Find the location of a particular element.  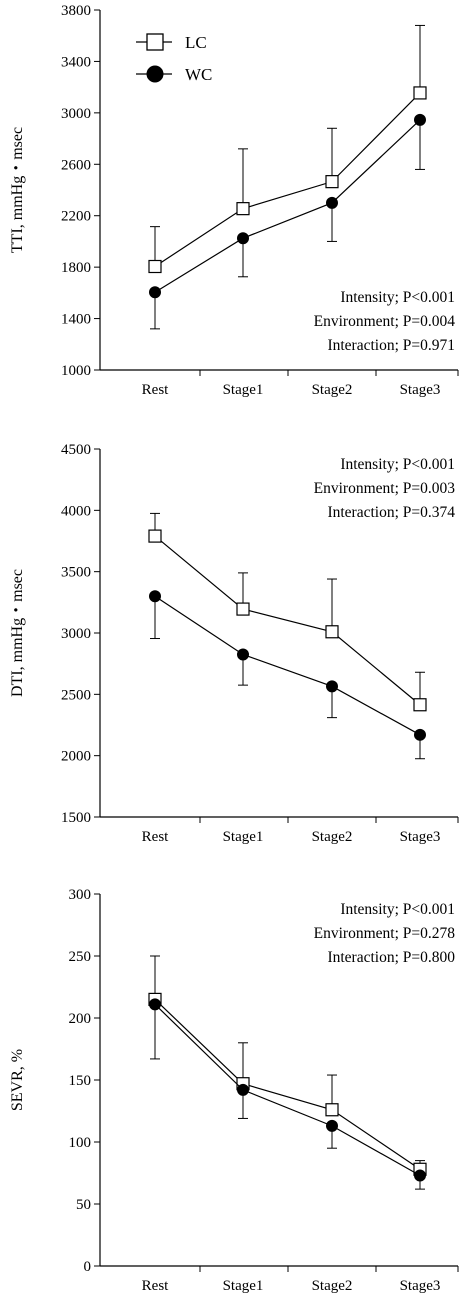

y-tick-label: 4500 is located at coordinates (76, 450).